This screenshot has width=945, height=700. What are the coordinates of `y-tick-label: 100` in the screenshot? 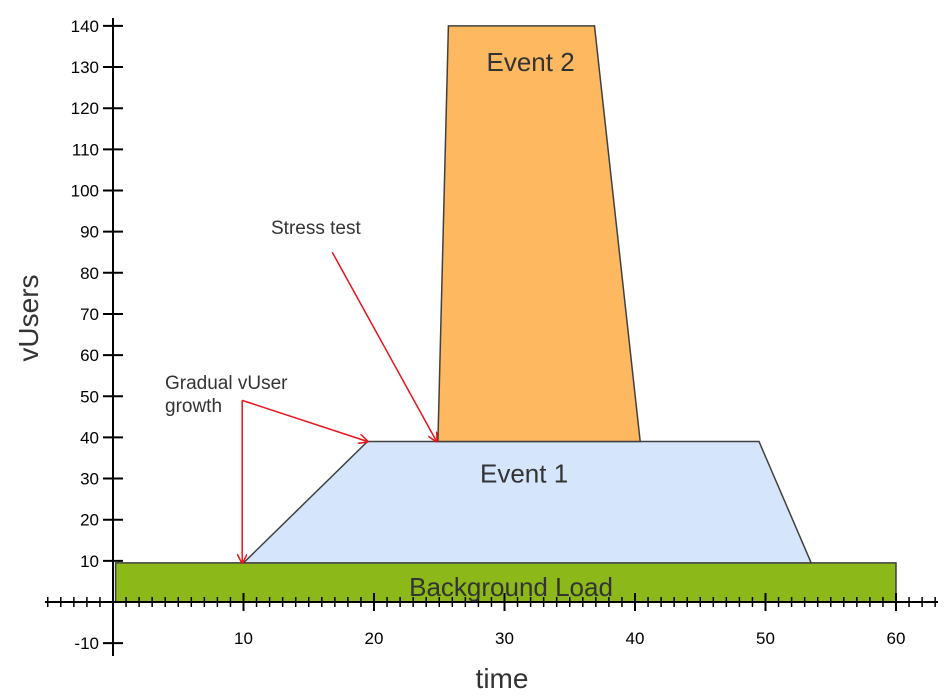 It's located at (85, 191).